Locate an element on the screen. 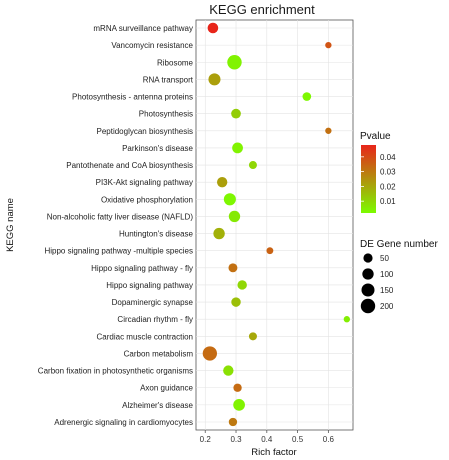  y-tick-label: Huntington's disease is located at coordinates (156, 234).